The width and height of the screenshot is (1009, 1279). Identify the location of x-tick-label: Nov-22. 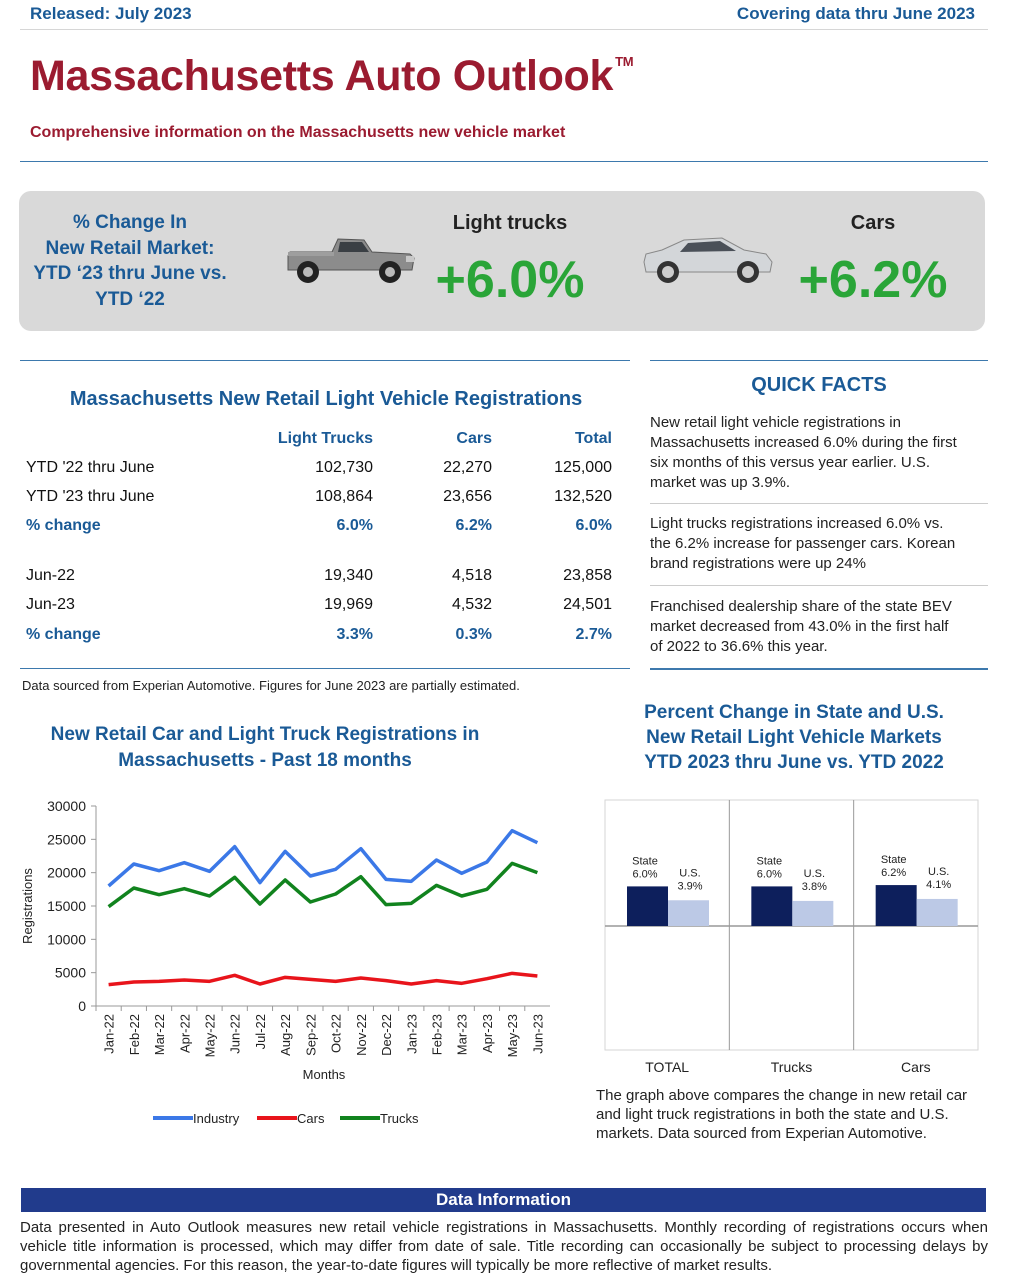
(361, 1035).